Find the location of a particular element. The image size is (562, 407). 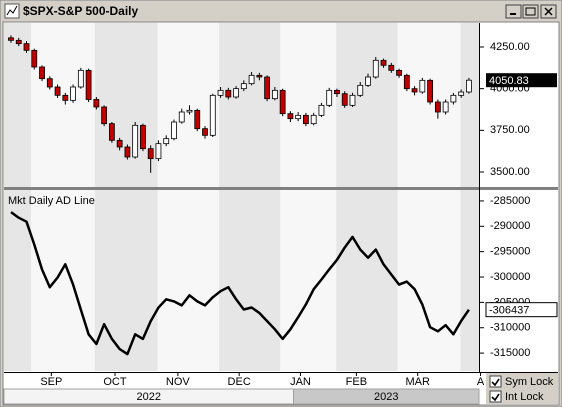

maximize-button is located at coordinates (530, 11).